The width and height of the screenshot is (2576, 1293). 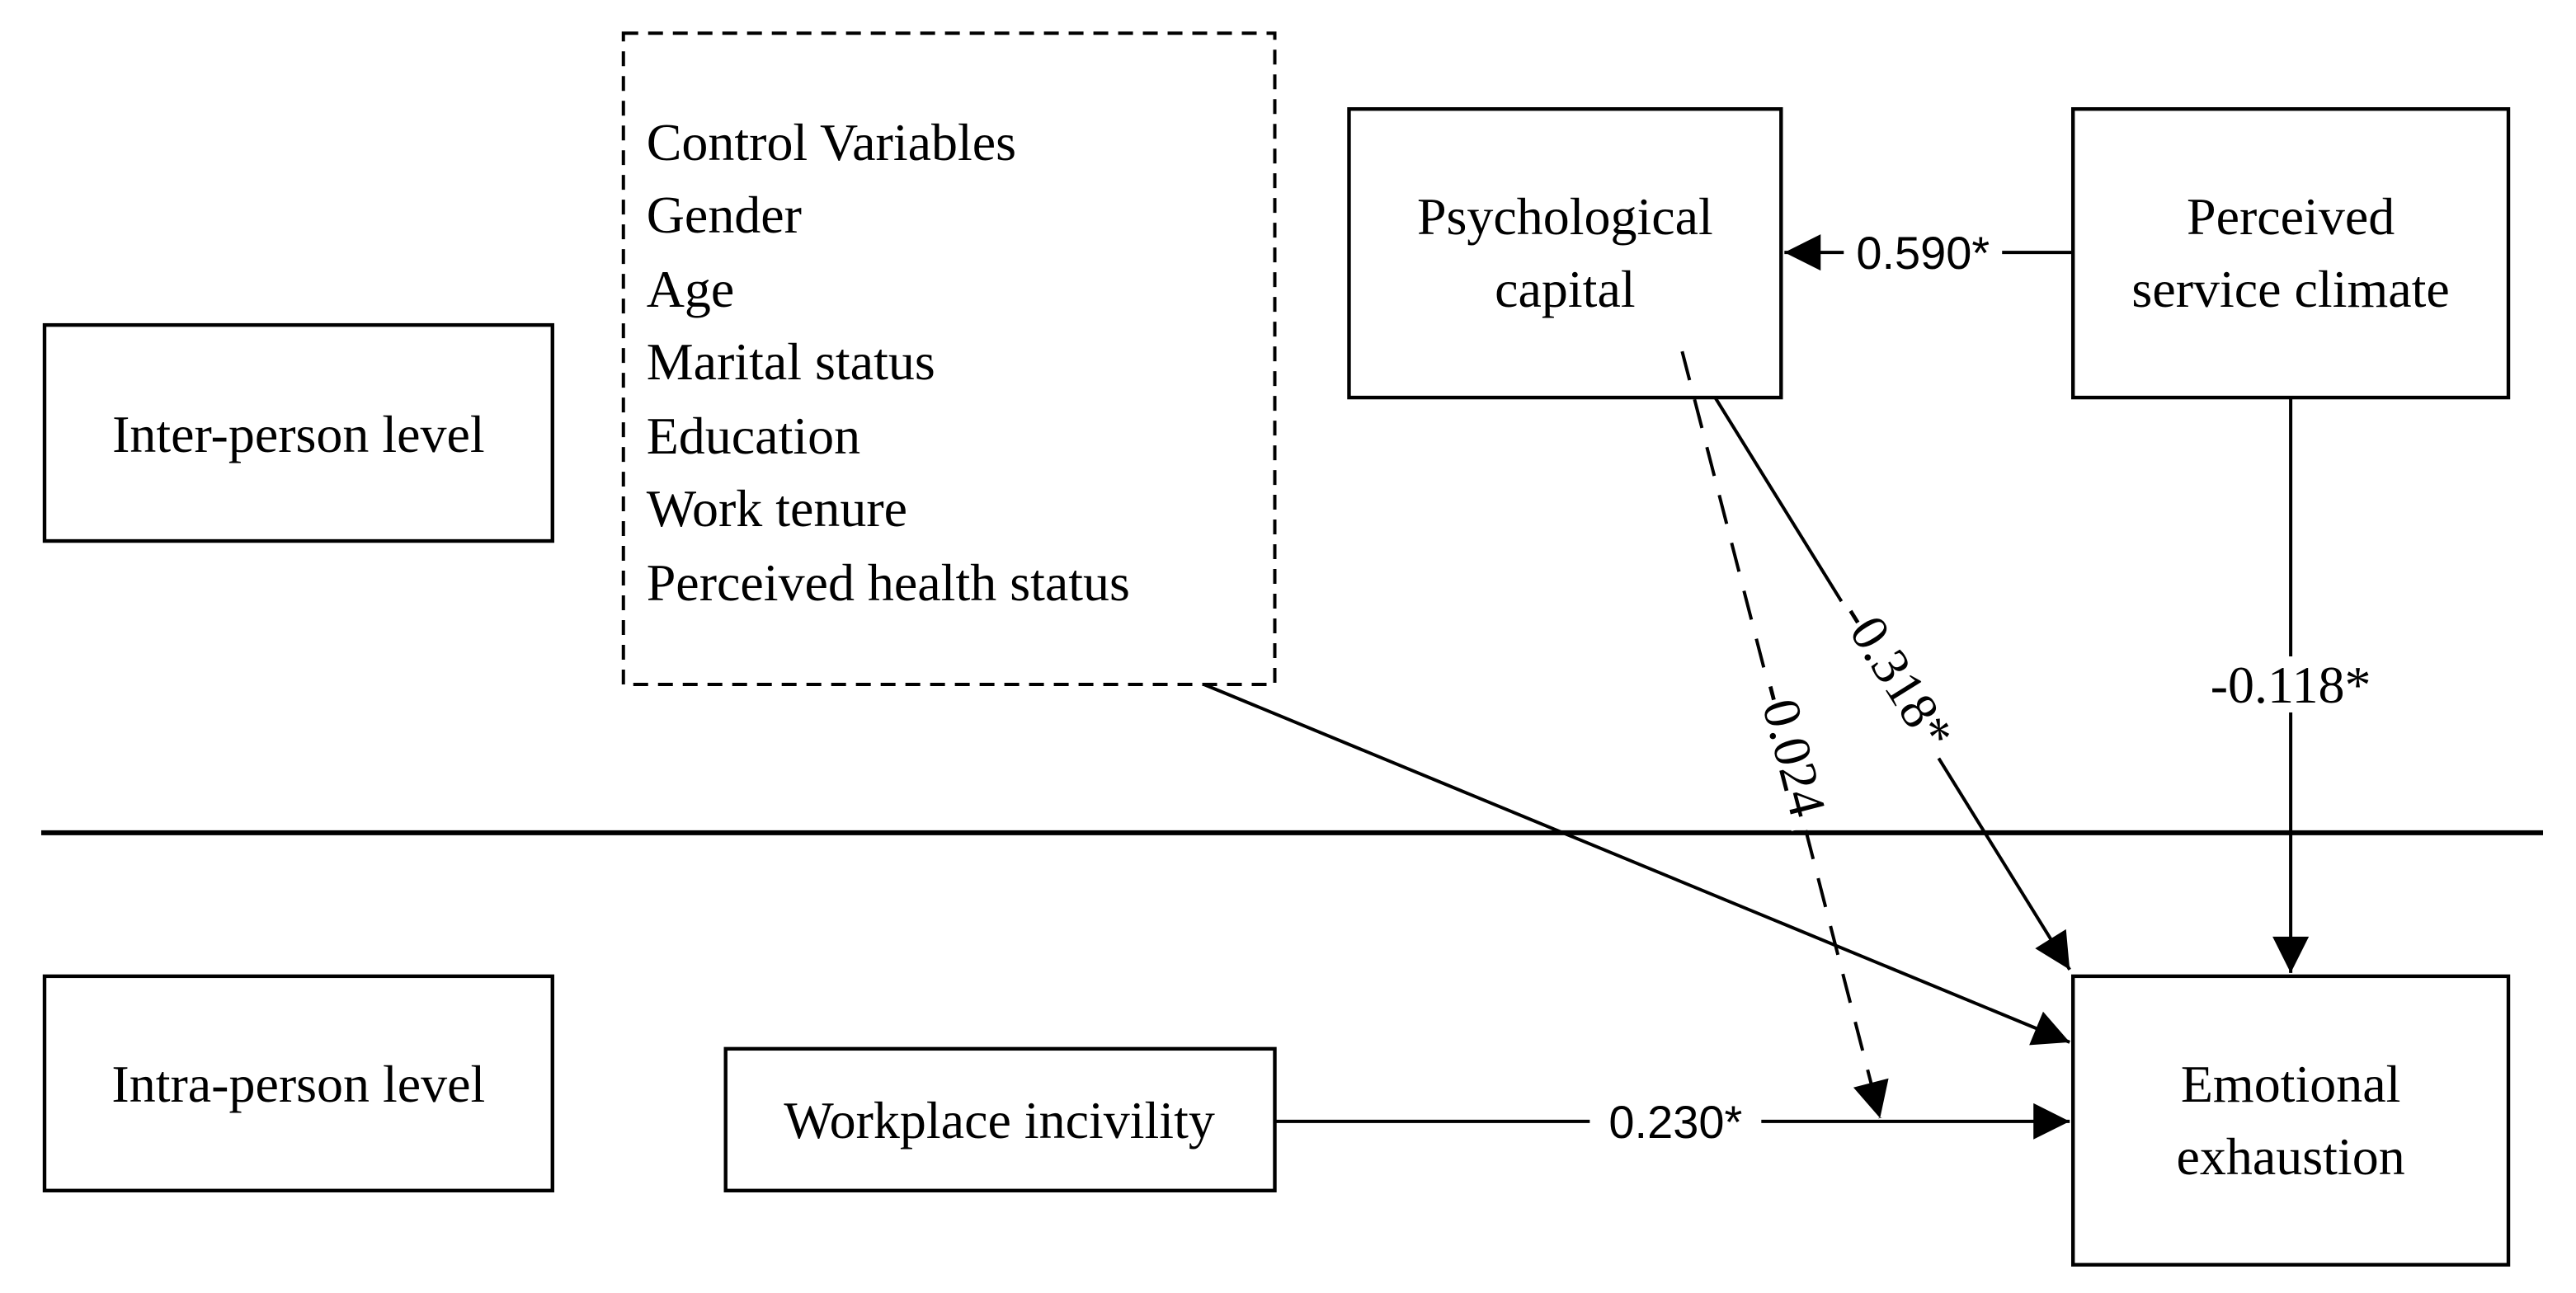 I want to click on workplace-incivility-label: Workplace incivility, so click(x=999, y=1121).